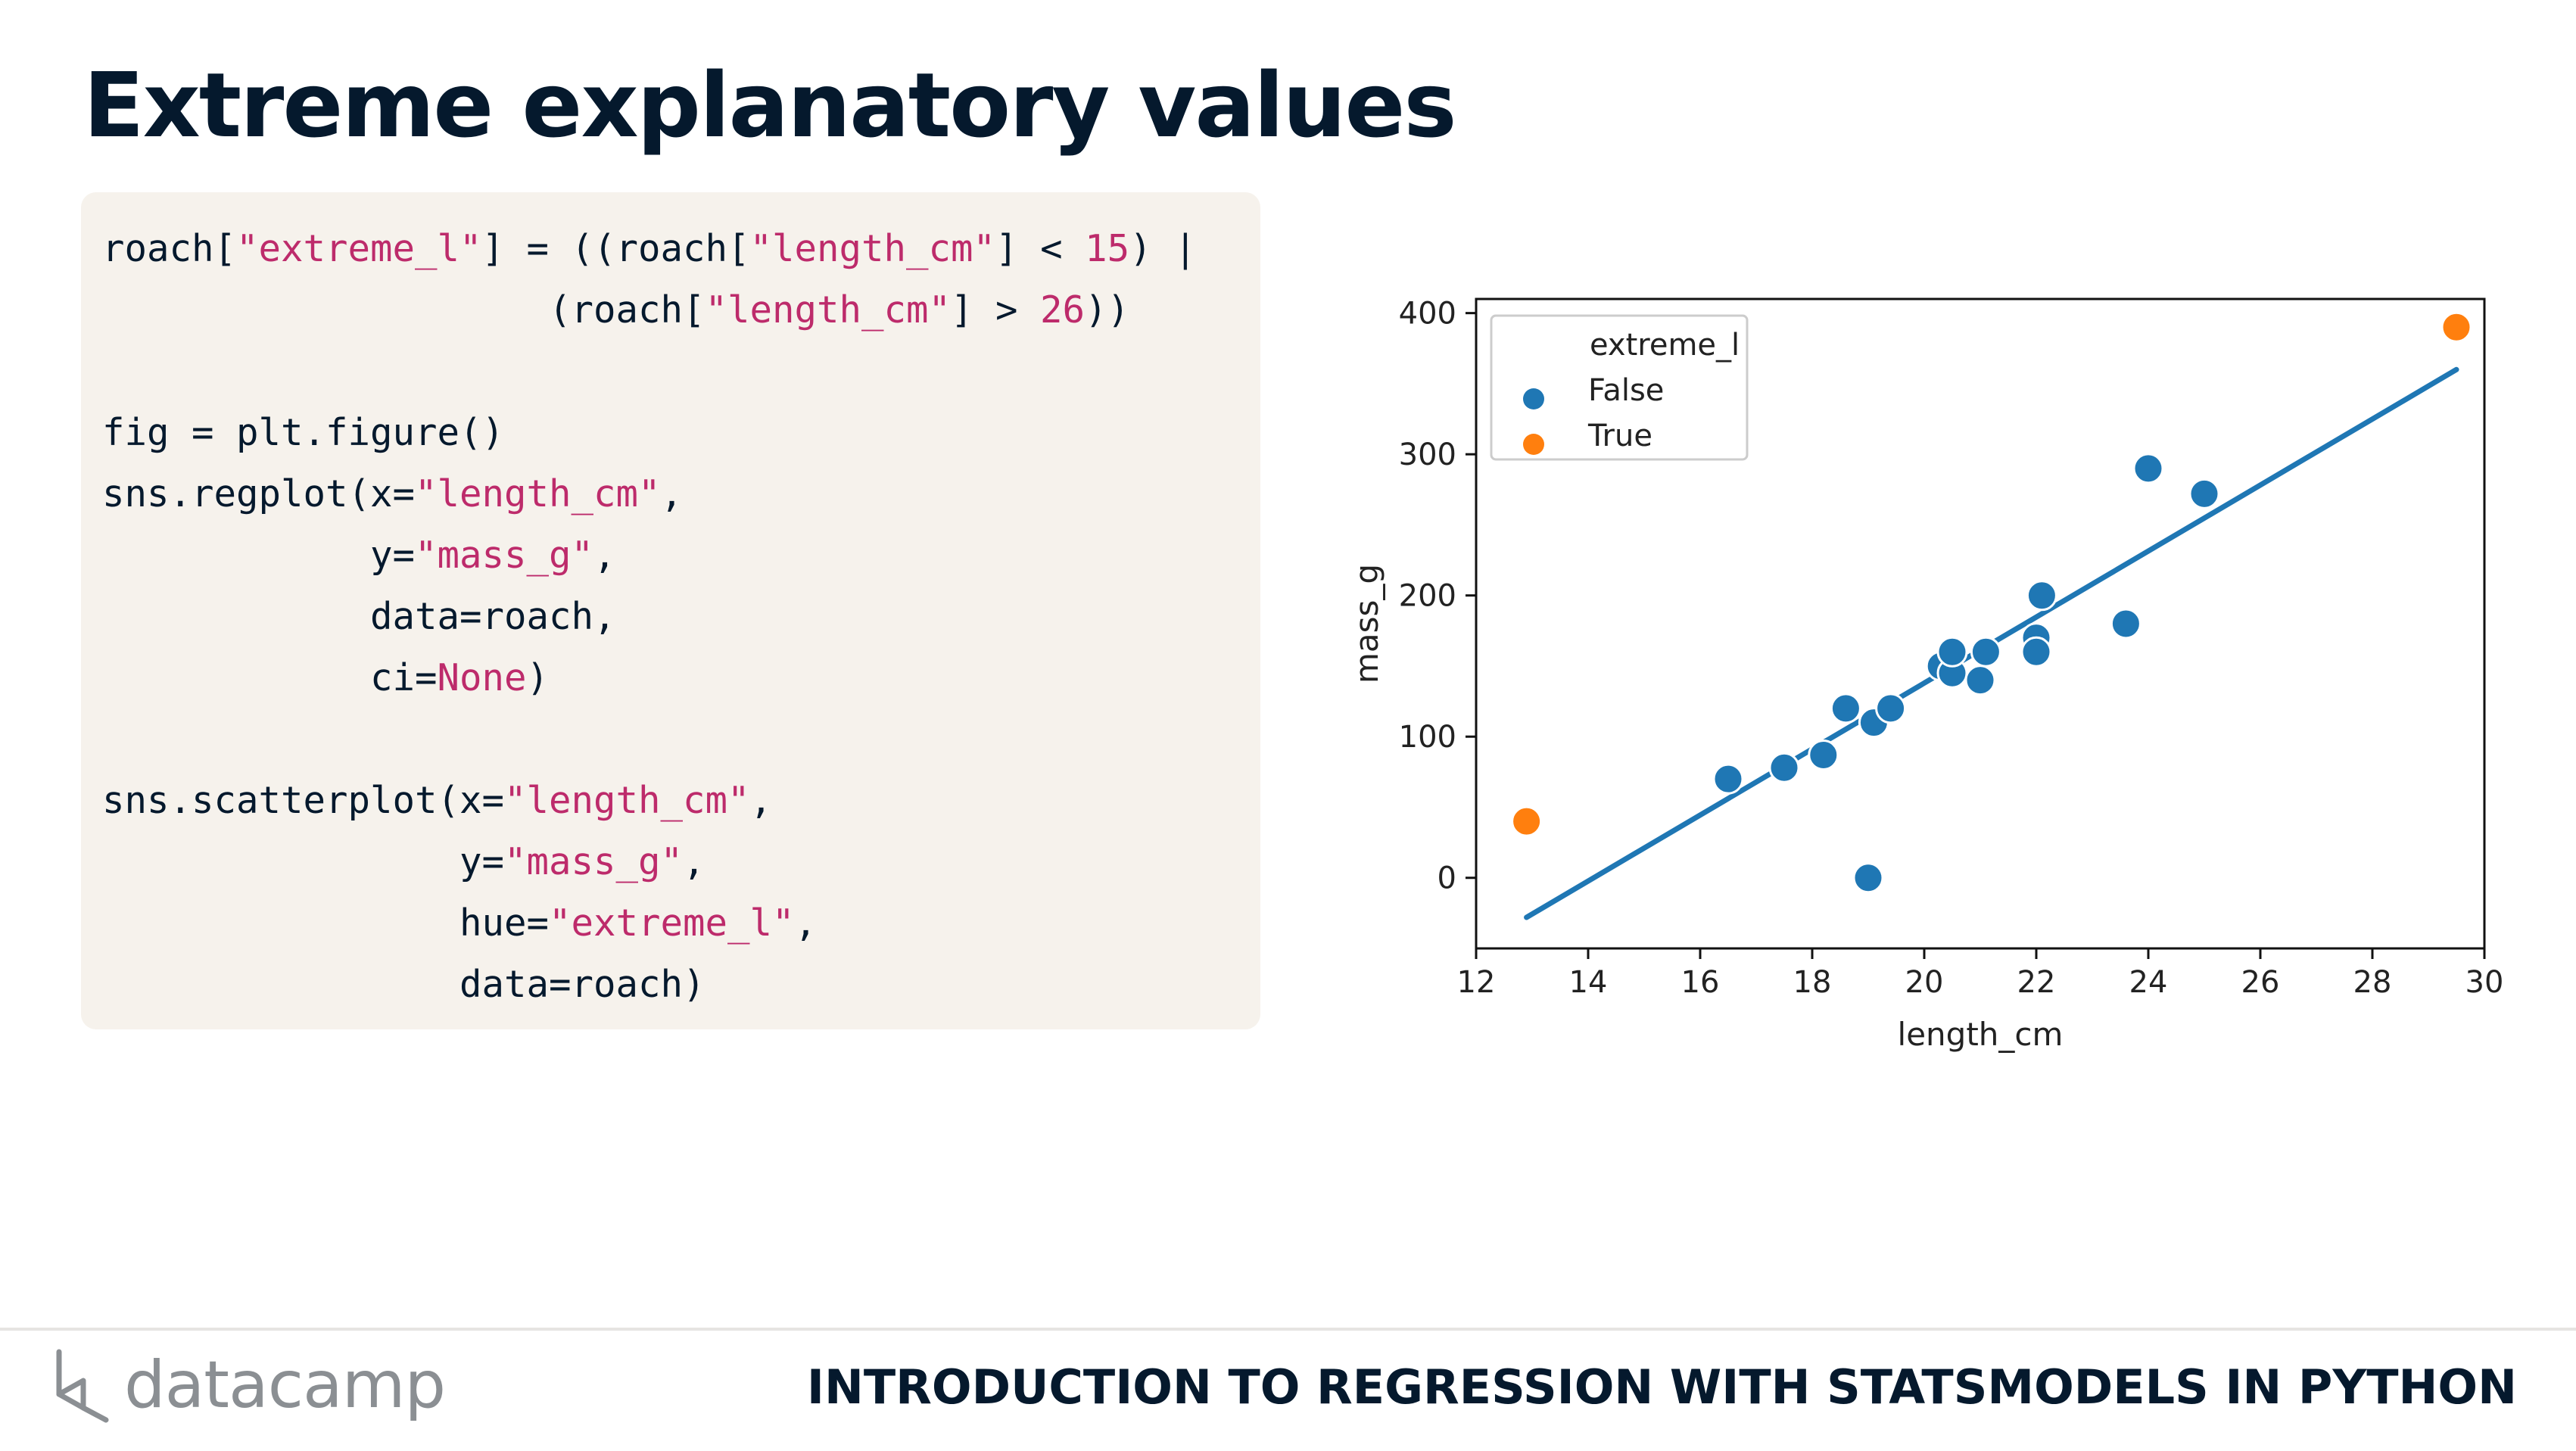 The width and height of the screenshot is (2576, 1451). What do you see at coordinates (1626, 391) in the screenshot?
I see `legend-label: False` at bounding box center [1626, 391].